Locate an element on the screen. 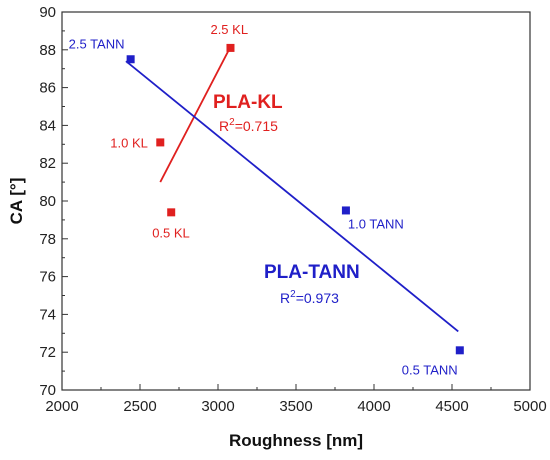 The width and height of the screenshot is (550, 460). x-tick-label: 3000 is located at coordinates (217, 406).